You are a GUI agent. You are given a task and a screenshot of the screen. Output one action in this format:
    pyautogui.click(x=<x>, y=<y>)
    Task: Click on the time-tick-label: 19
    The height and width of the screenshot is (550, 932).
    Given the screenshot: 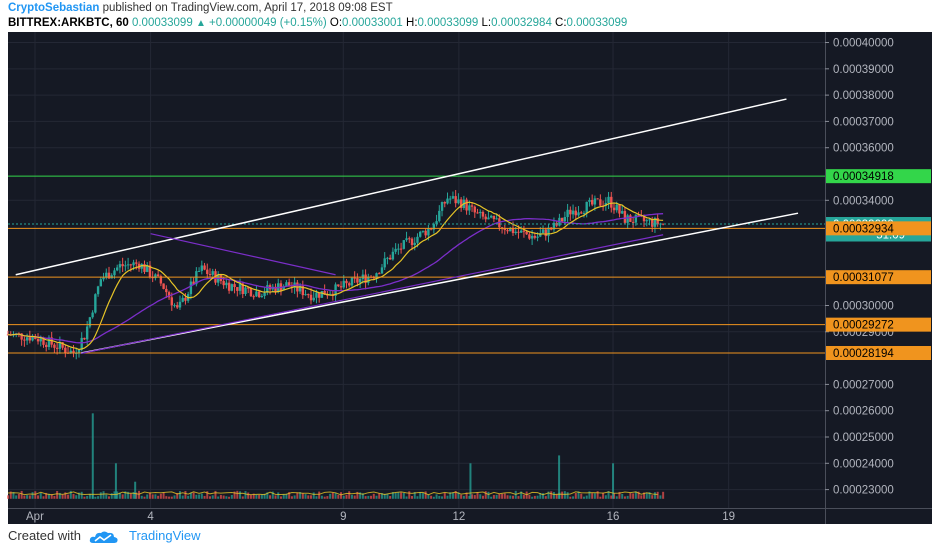 What is the action you would take?
    pyautogui.click(x=728, y=517)
    